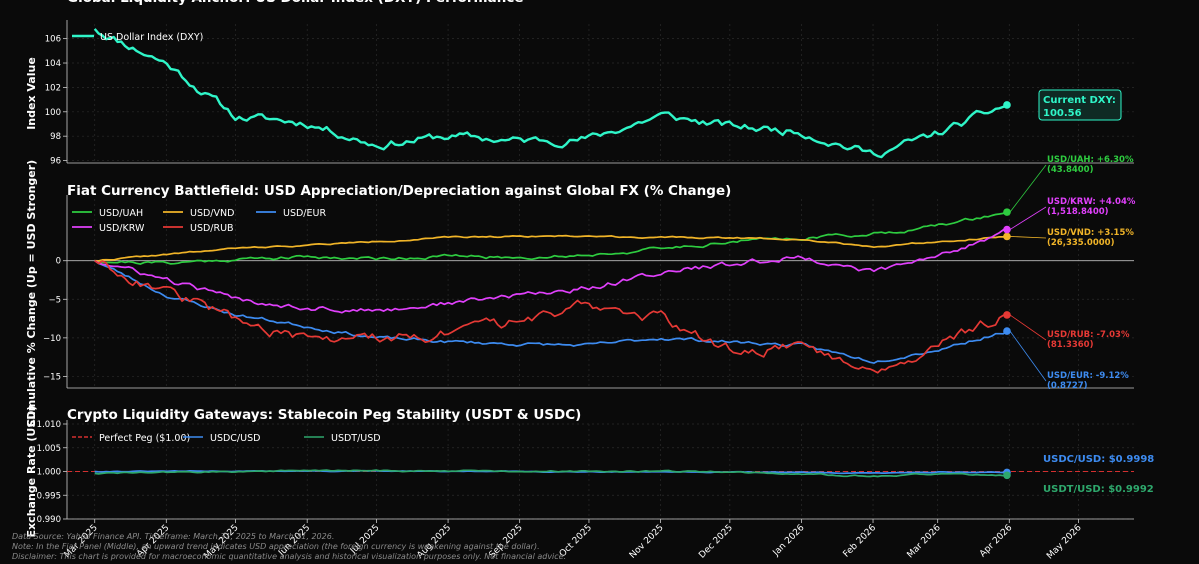 This screenshot has height=564, width=1199. I want to click on legend-entry: Perfect Peg ($1.00), so click(144, 438).